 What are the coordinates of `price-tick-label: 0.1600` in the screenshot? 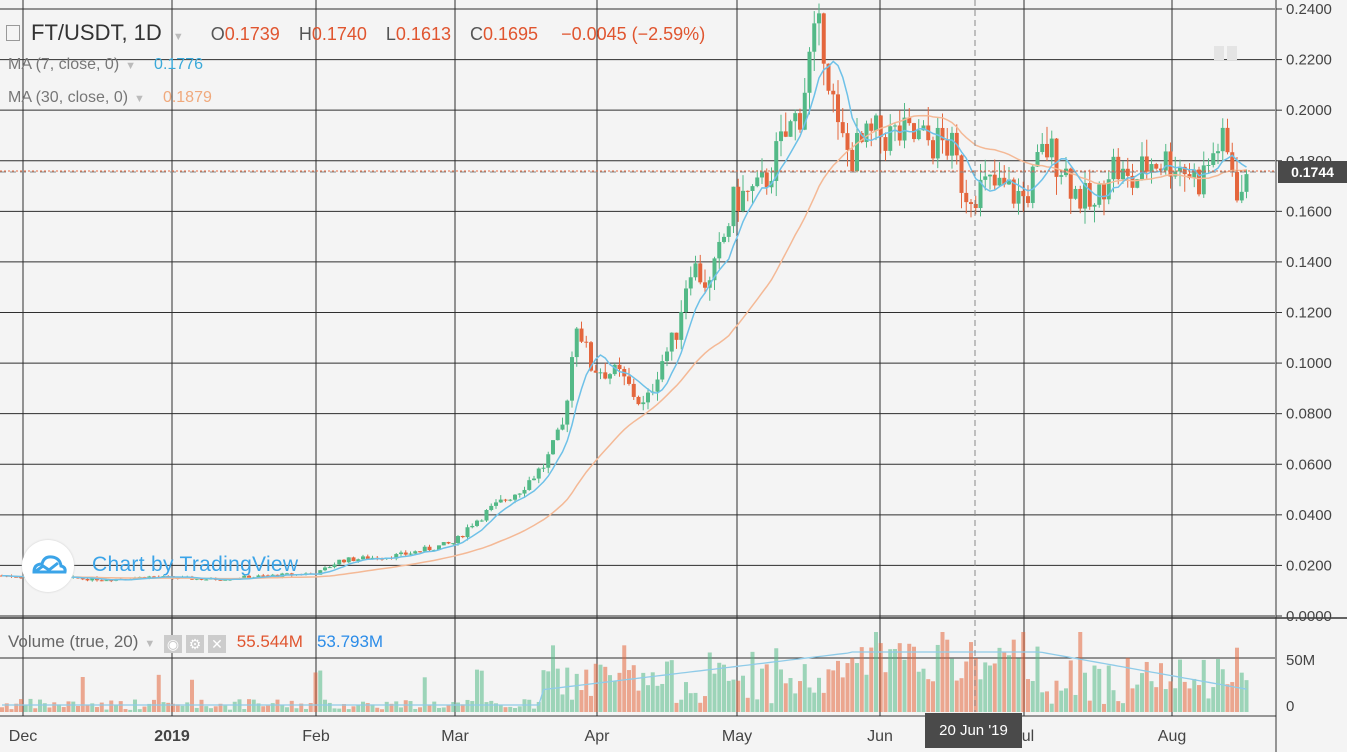 It's located at (1309, 211).